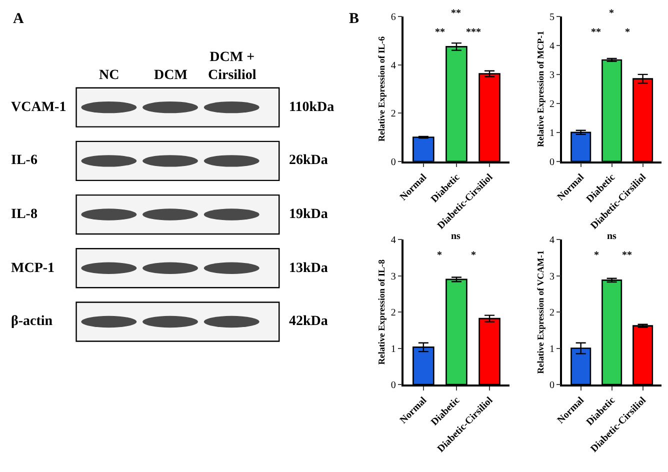  I want to click on text: 26kDa, so click(308, 160).